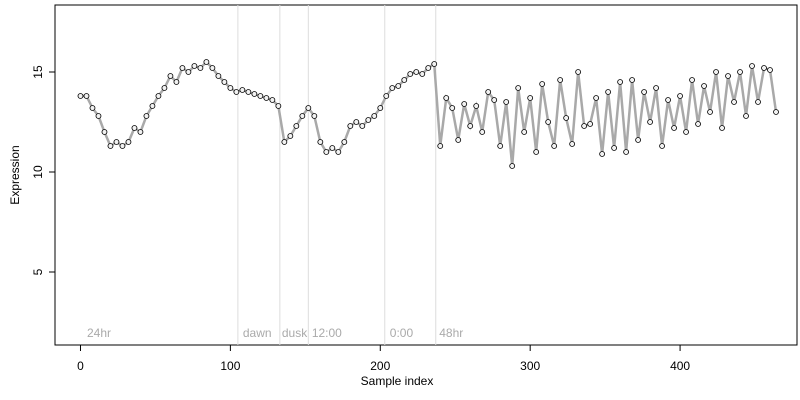  Describe the element at coordinates (402, 333) in the screenshot. I see `annotation: 0:00` at that location.